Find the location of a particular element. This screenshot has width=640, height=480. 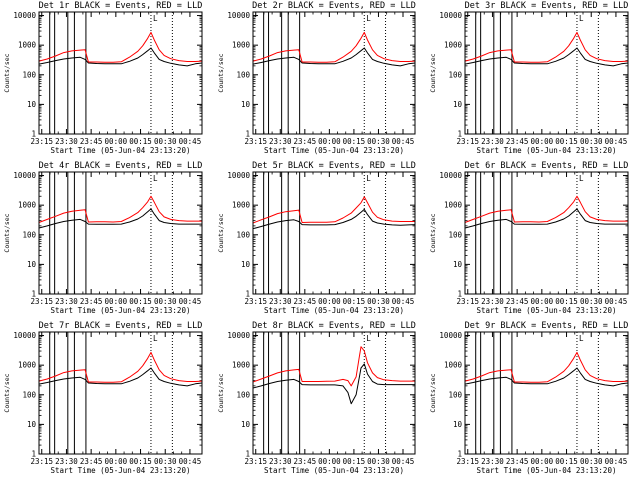

det1-title: Det 1r BLACK = Events, RED = LLD is located at coordinates (121, 6).